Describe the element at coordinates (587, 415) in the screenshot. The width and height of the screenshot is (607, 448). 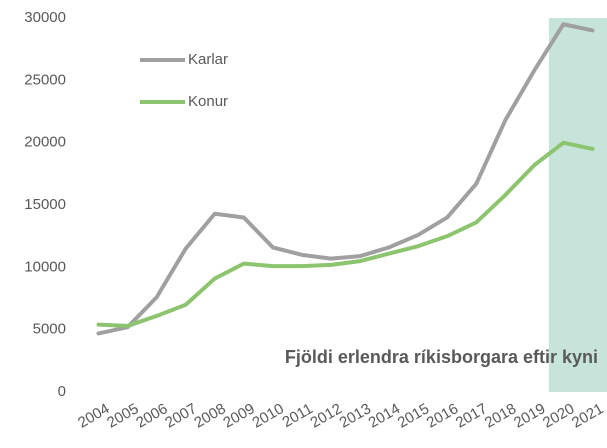
I see `x-tick-label: 2021` at that location.